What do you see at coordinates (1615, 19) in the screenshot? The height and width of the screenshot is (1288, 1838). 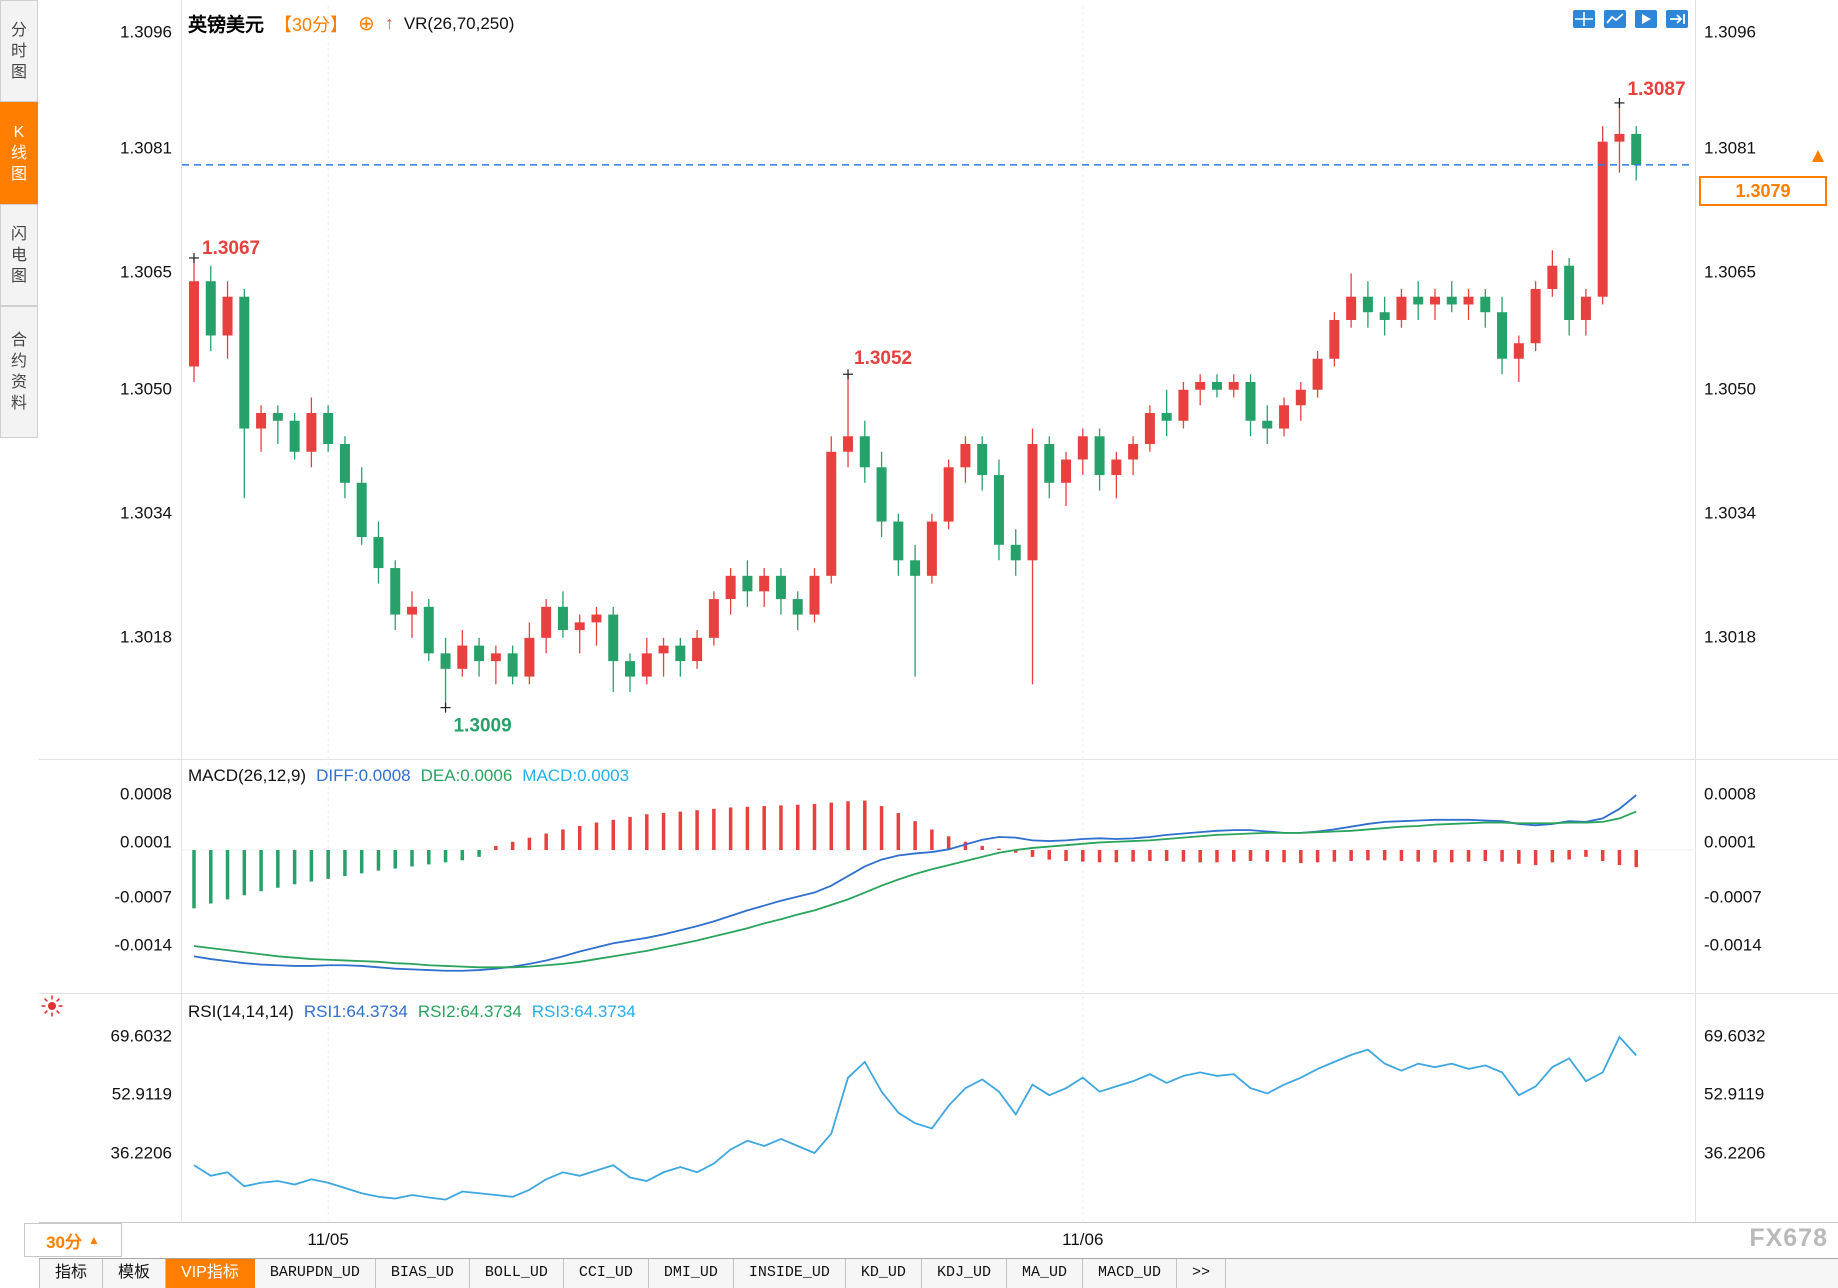 I see `line-chart-window-icon` at bounding box center [1615, 19].